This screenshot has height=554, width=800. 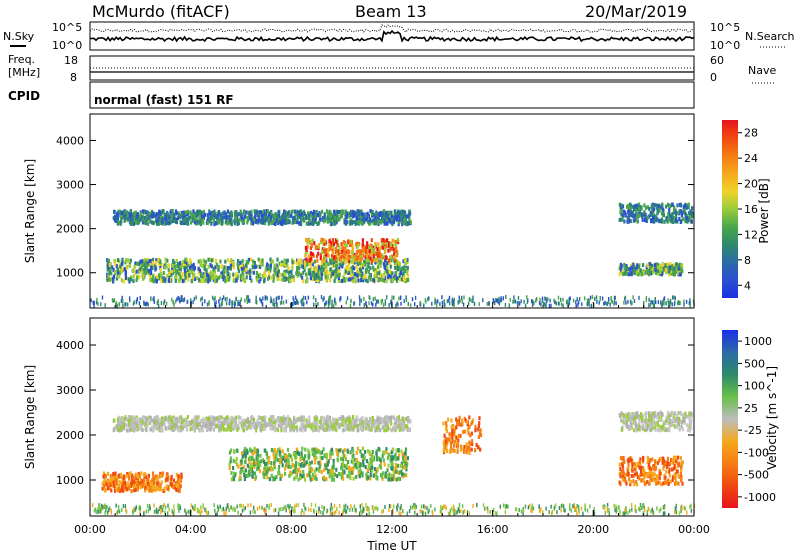 I want to click on nave-tick-low: 0, so click(x=713, y=77).